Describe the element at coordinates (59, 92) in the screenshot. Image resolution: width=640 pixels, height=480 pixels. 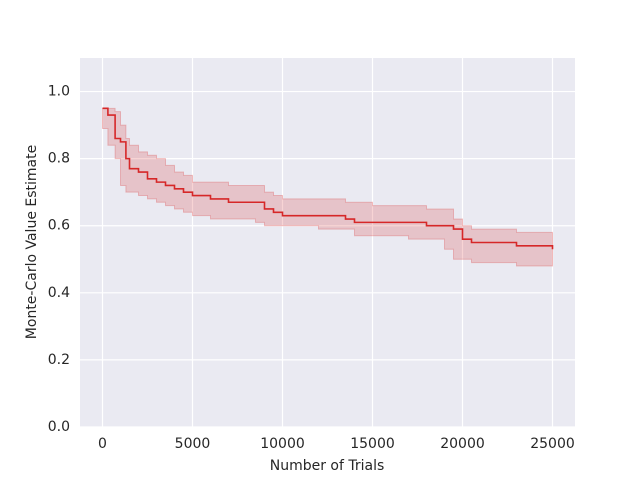
I see `y-tick-label: 1.0` at that location.